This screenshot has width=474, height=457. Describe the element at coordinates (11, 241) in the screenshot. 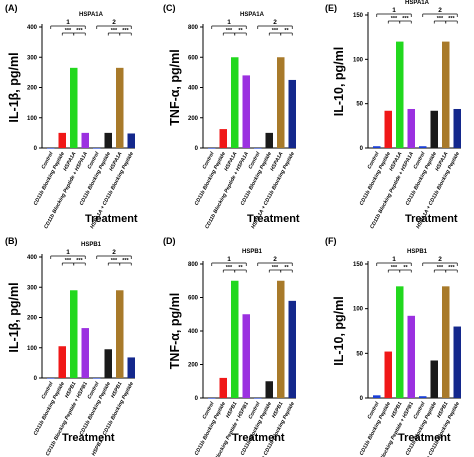

I see `panel-letter: (B)` at that location.